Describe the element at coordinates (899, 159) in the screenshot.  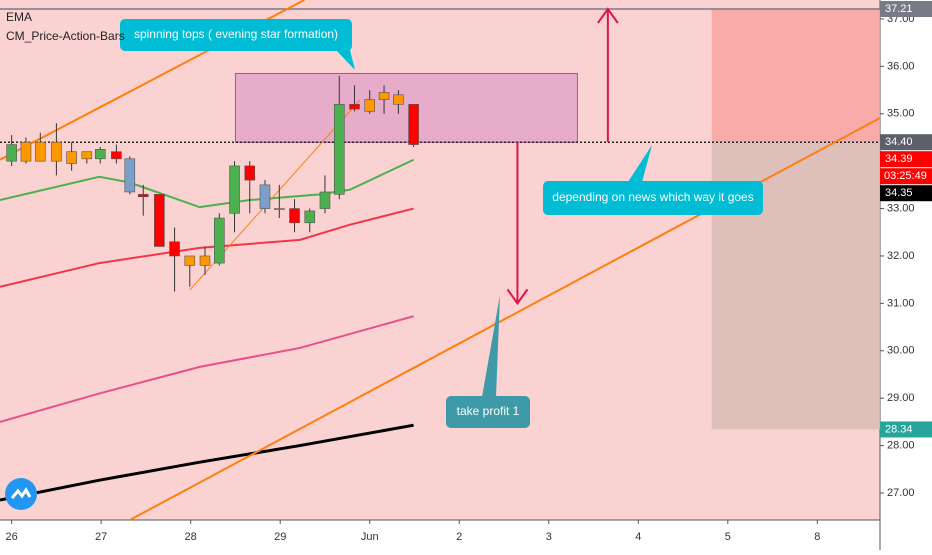
I see `price-label: 34.39` at that location.